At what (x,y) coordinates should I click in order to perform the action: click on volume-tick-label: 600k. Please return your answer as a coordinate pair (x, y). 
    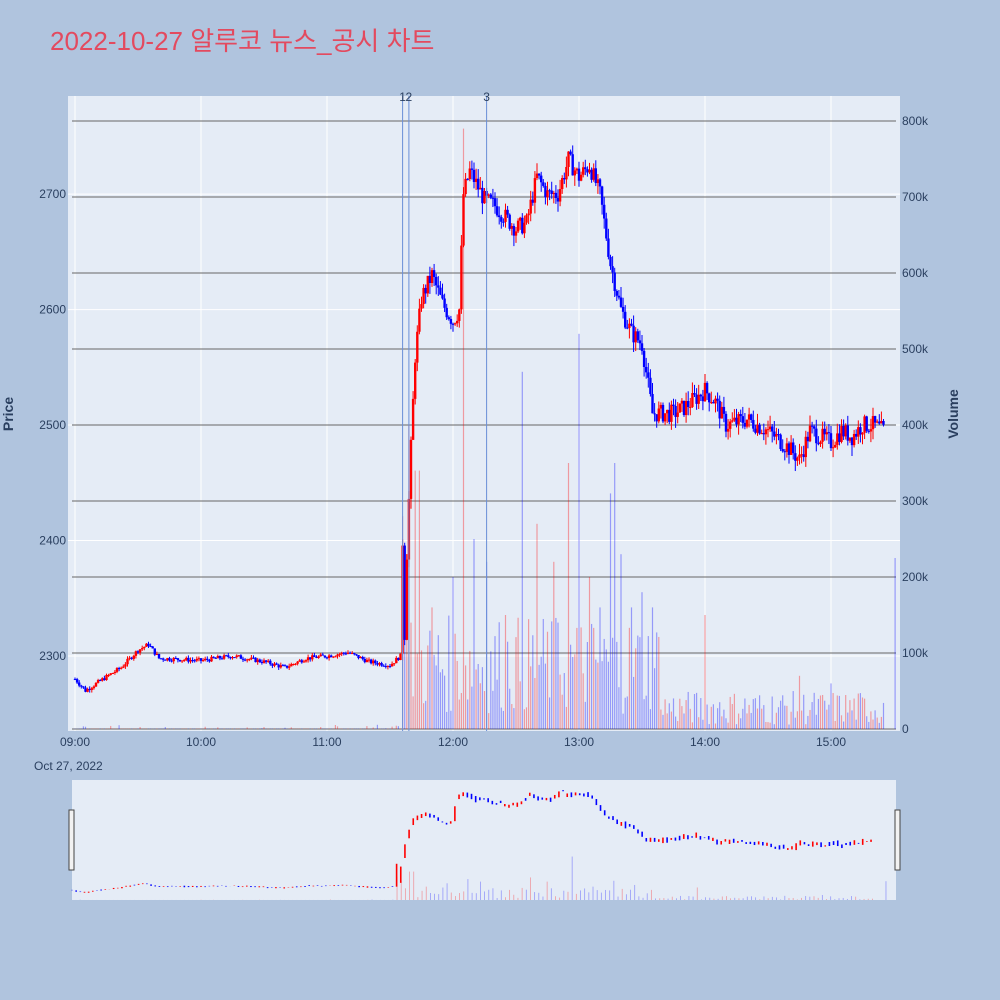
    Looking at the image, I should click on (915, 273).